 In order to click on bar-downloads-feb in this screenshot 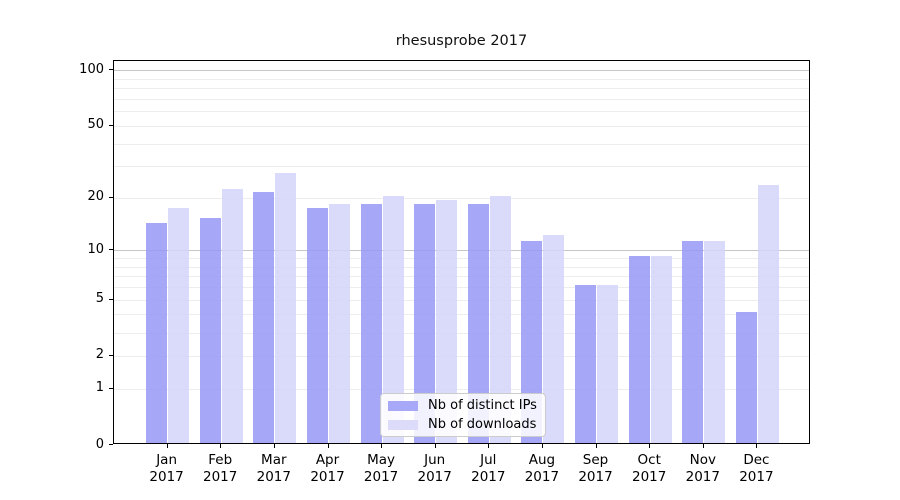, I will do `click(232, 315)`.